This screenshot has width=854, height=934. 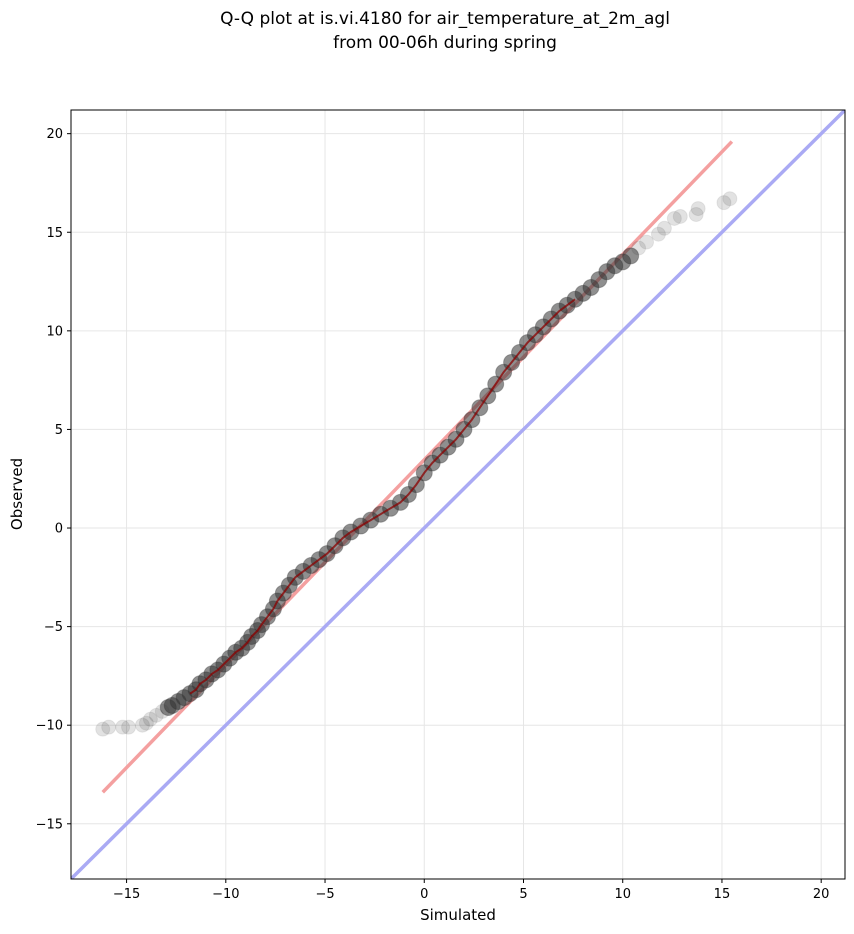 I want to click on chart-title-line-2: from 00-06h during spring, so click(x=445, y=43).